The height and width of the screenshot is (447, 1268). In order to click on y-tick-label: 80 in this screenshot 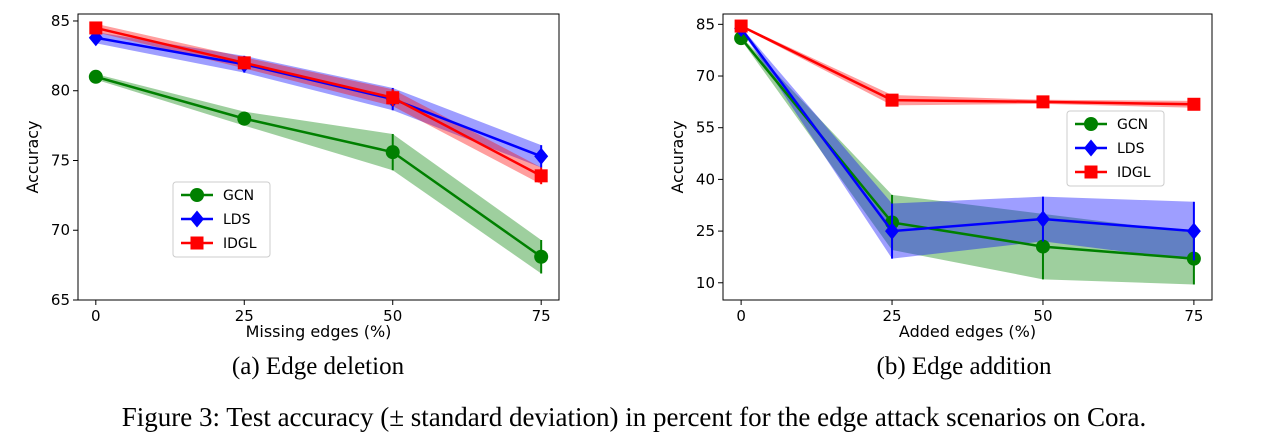, I will do `click(60, 91)`.